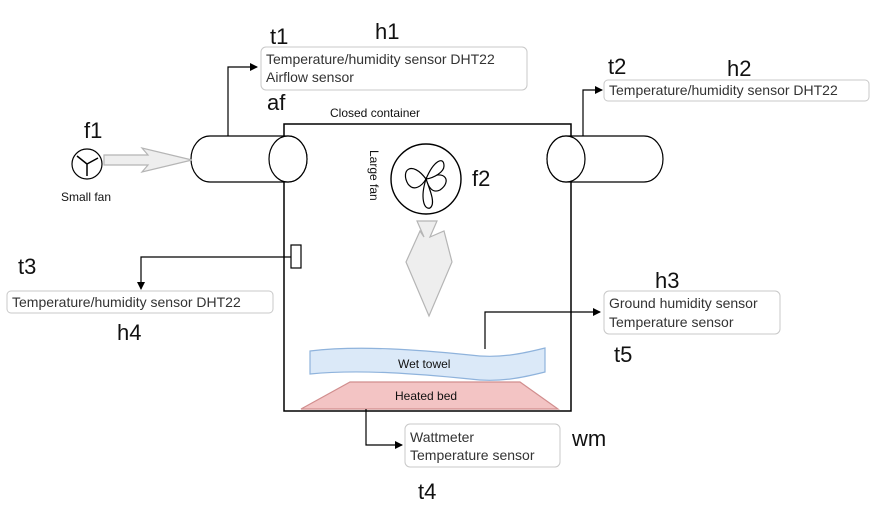 Image resolution: width=886 pixels, height=525 pixels. What do you see at coordinates (424, 364) in the screenshot?
I see `wet-towel-label: Wet towel` at bounding box center [424, 364].